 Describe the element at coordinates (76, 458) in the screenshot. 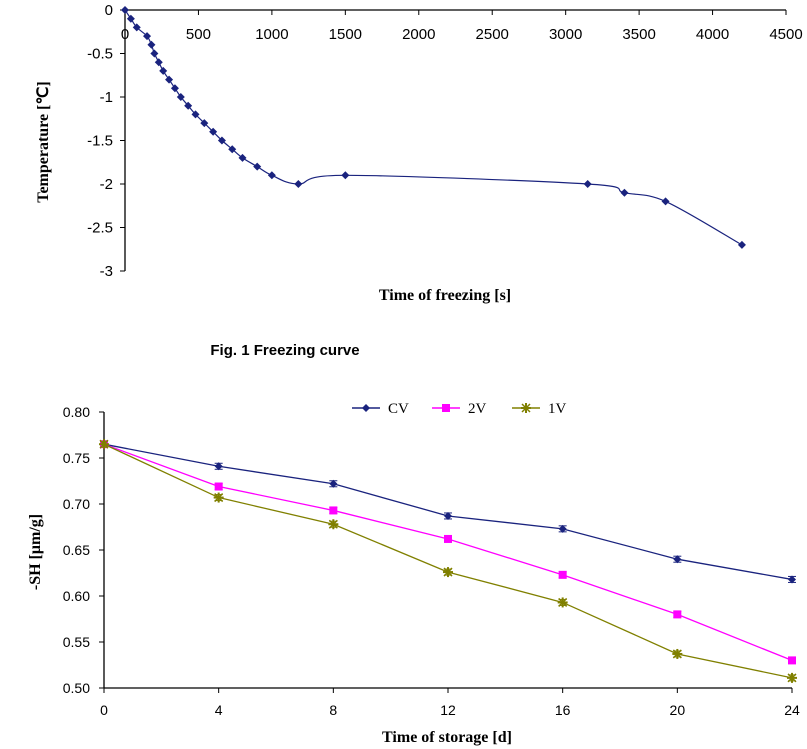

I see `sh-y-tick-label: 0.75` at that location.